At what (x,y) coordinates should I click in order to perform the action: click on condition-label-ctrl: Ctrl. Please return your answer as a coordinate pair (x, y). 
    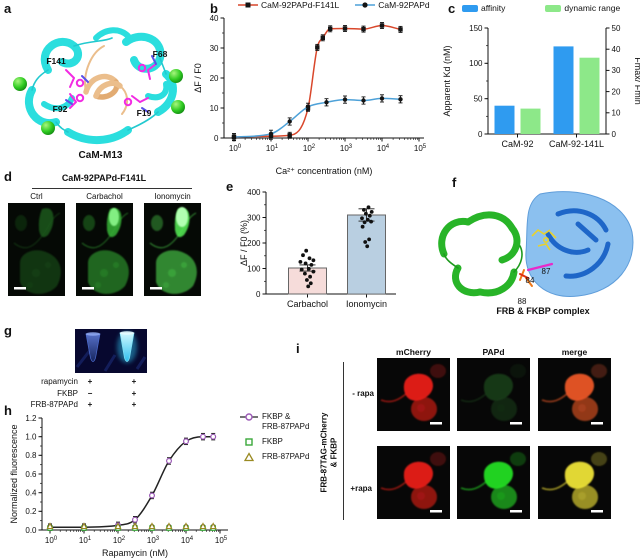
    Looking at the image, I should click on (36, 196).